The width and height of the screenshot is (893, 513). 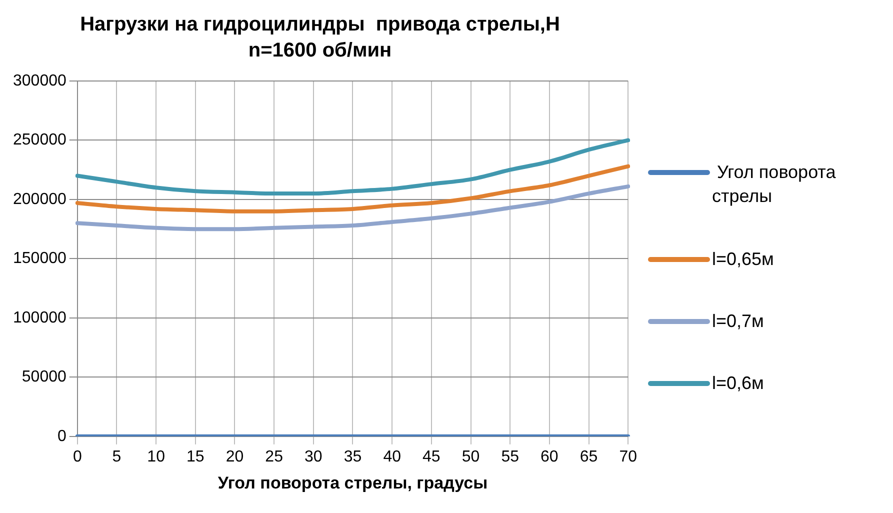 I want to click on chart-subtitle: n=1600 об/мин, so click(x=320, y=51).